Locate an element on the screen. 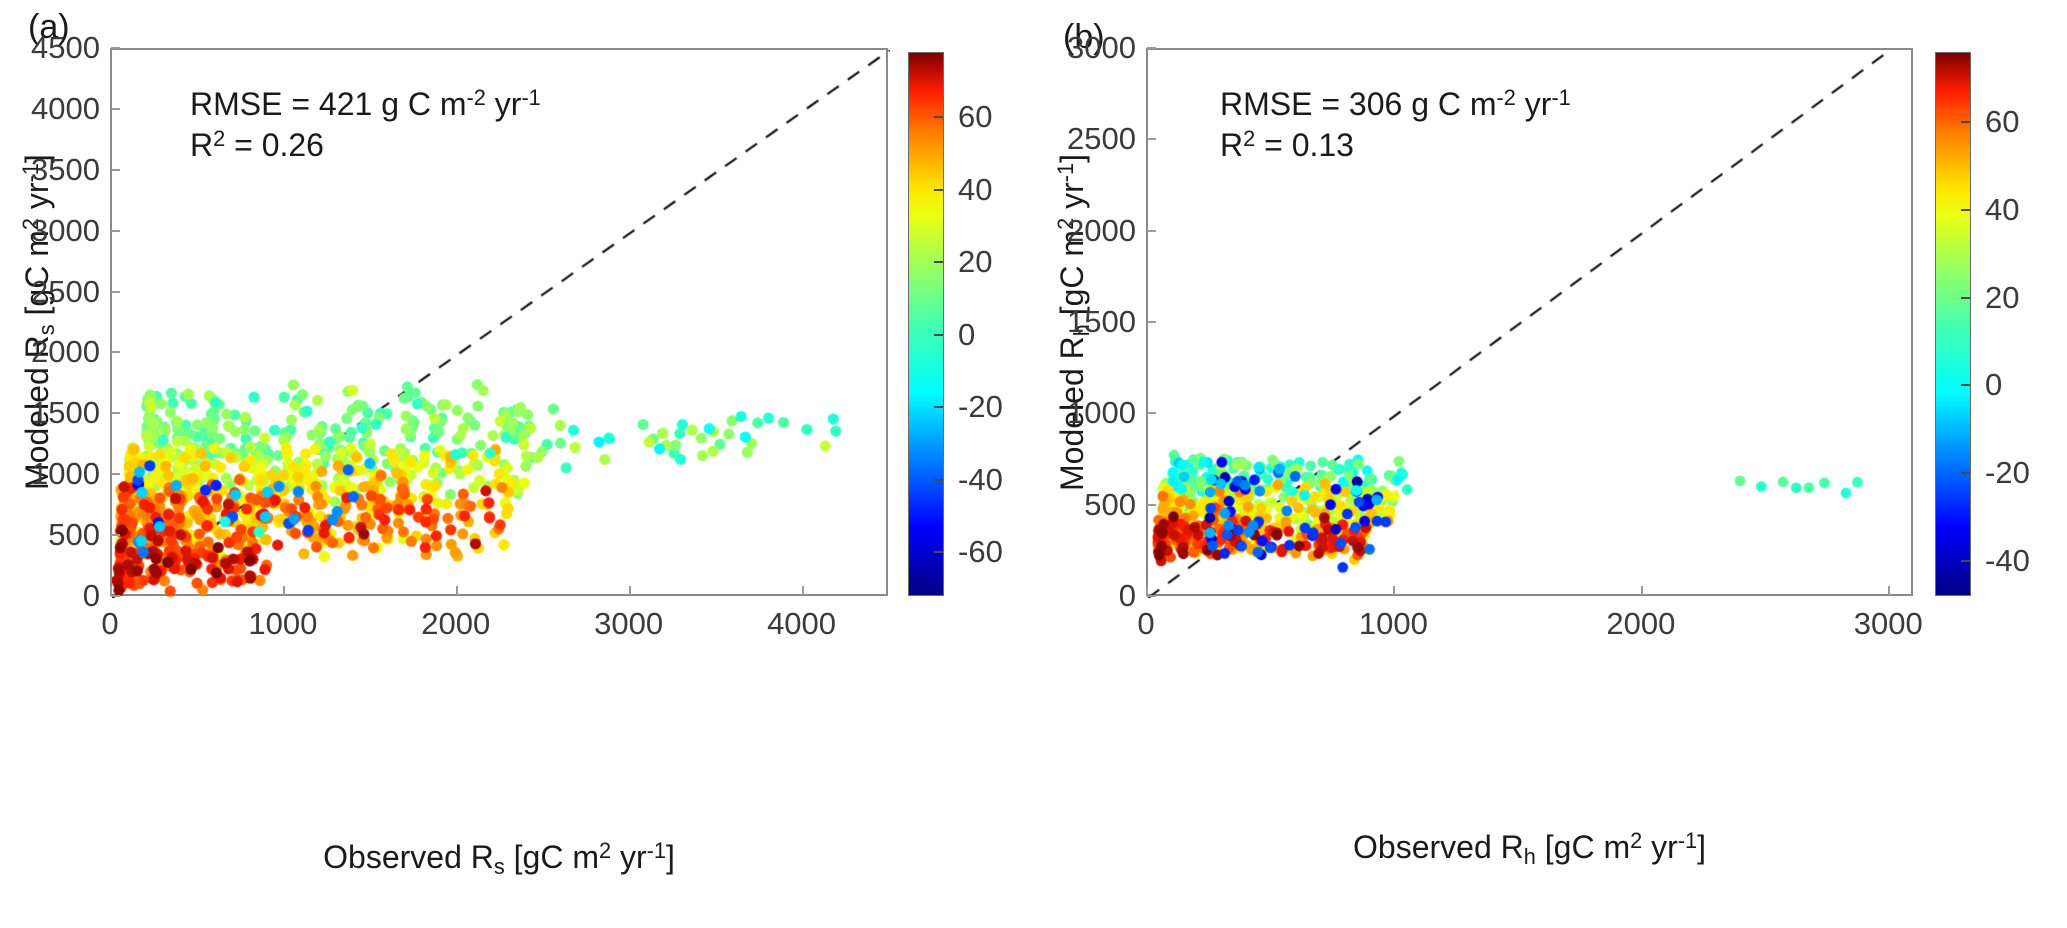  panel-b-colorbar is located at coordinates (1953, 324).